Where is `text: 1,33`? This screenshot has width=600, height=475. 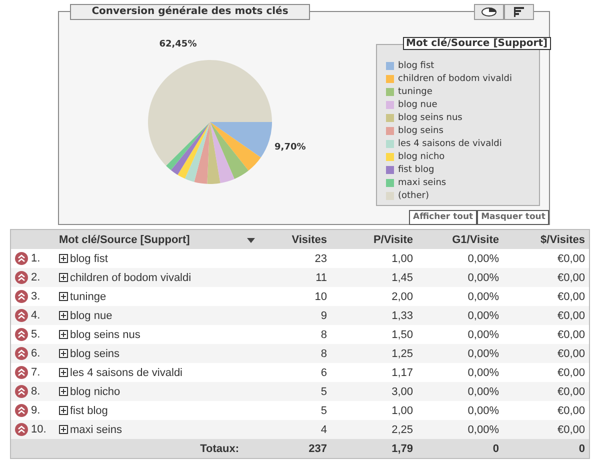 text: 1,33 is located at coordinates (374, 315).